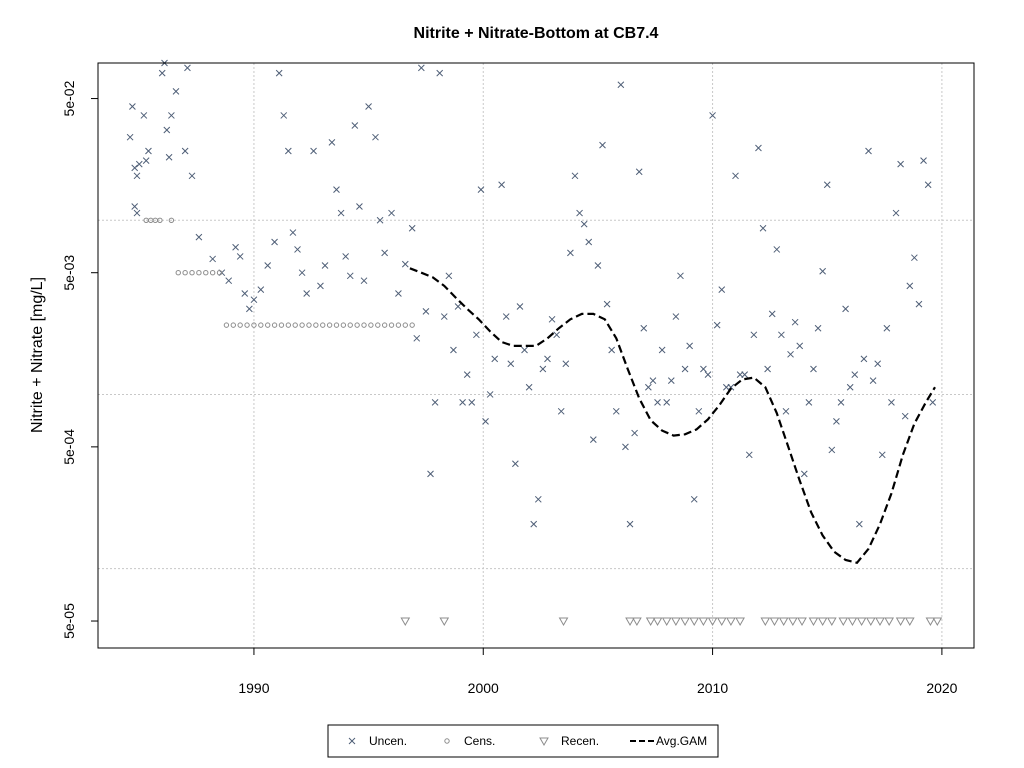  What do you see at coordinates (253, 688) in the screenshot?
I see `x-tick-label: 1990` at bounding box center [253, 688].